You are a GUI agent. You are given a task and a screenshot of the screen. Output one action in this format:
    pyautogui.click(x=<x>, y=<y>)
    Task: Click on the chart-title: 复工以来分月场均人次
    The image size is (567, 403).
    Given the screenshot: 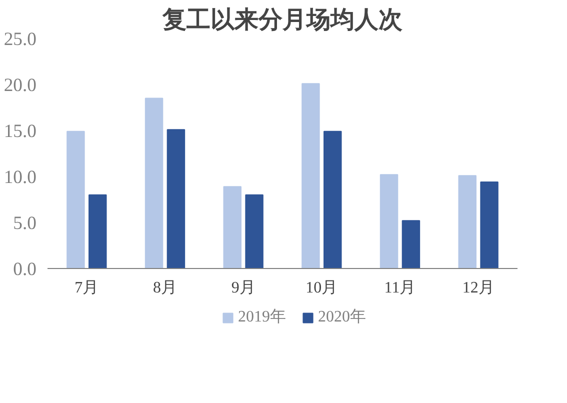 What is the action you would take?
    pyautogui.click(x=283, y=20)
    